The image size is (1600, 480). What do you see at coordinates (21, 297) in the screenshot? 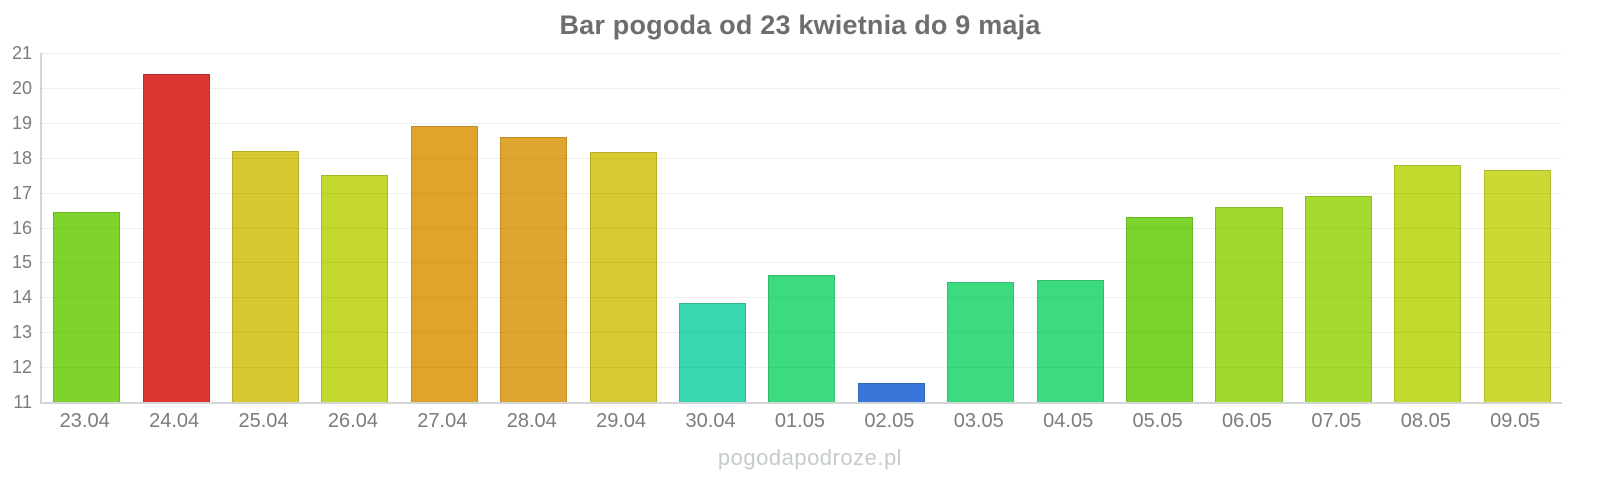
I see `y-axis-tick-label: 14` at bounding box center [21, 297].